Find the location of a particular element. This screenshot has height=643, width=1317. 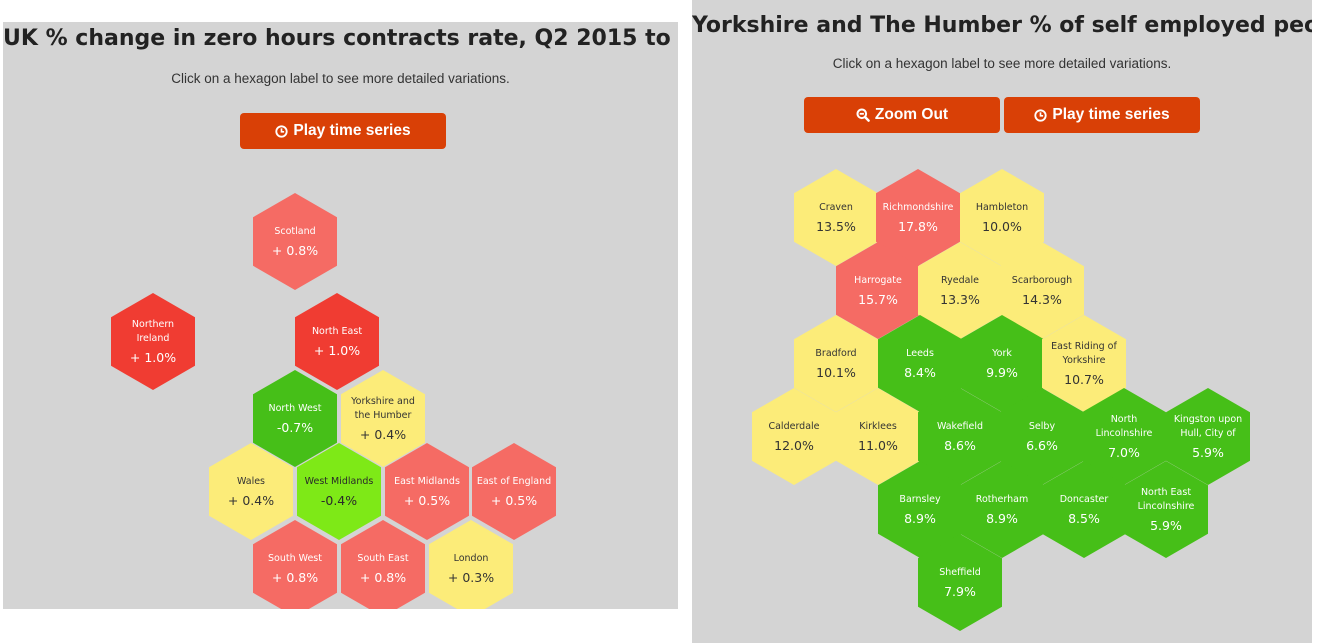

hex-london: London + 0.3% is located at coordinates (471, 564).